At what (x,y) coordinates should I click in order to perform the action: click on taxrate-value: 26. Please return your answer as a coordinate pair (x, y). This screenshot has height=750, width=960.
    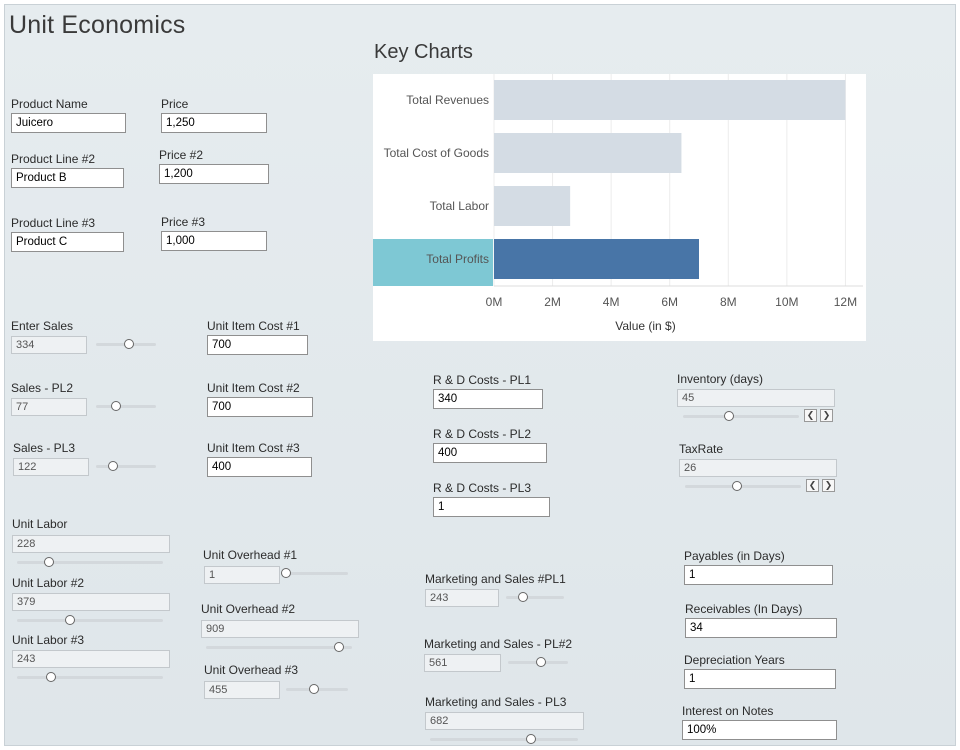
    Looking at the image, I should click on (758, 468).